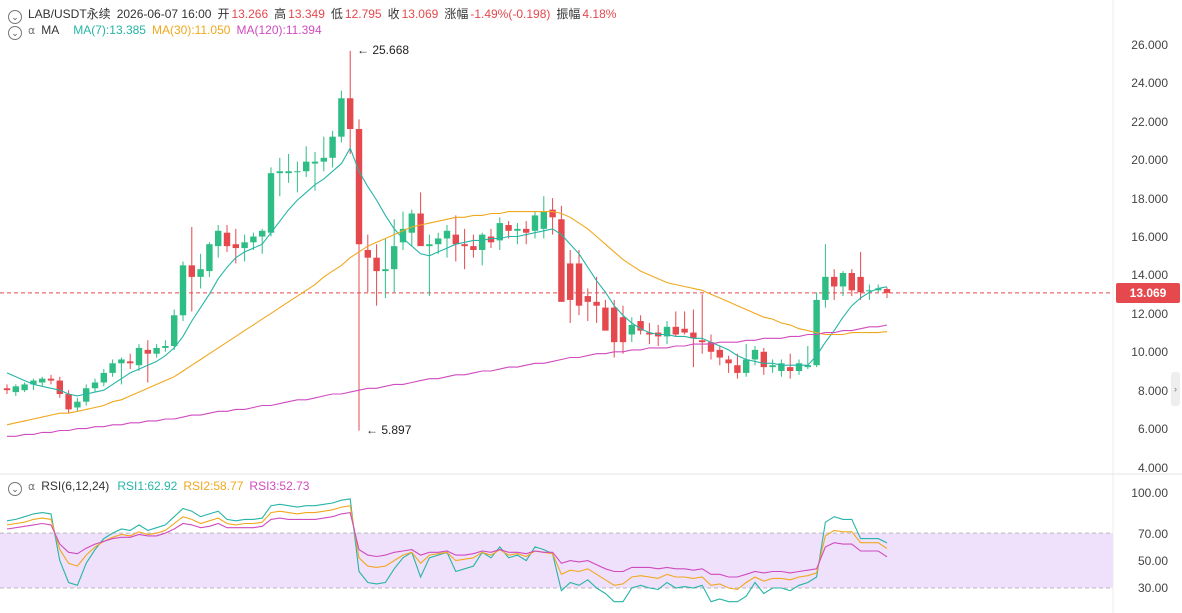 The height and width of the screenshot is (613, 1182). What do you see at coordinates (363, 14) in the screenshot?
I see `low-value: 12.795` at bounding box center [363, 14].